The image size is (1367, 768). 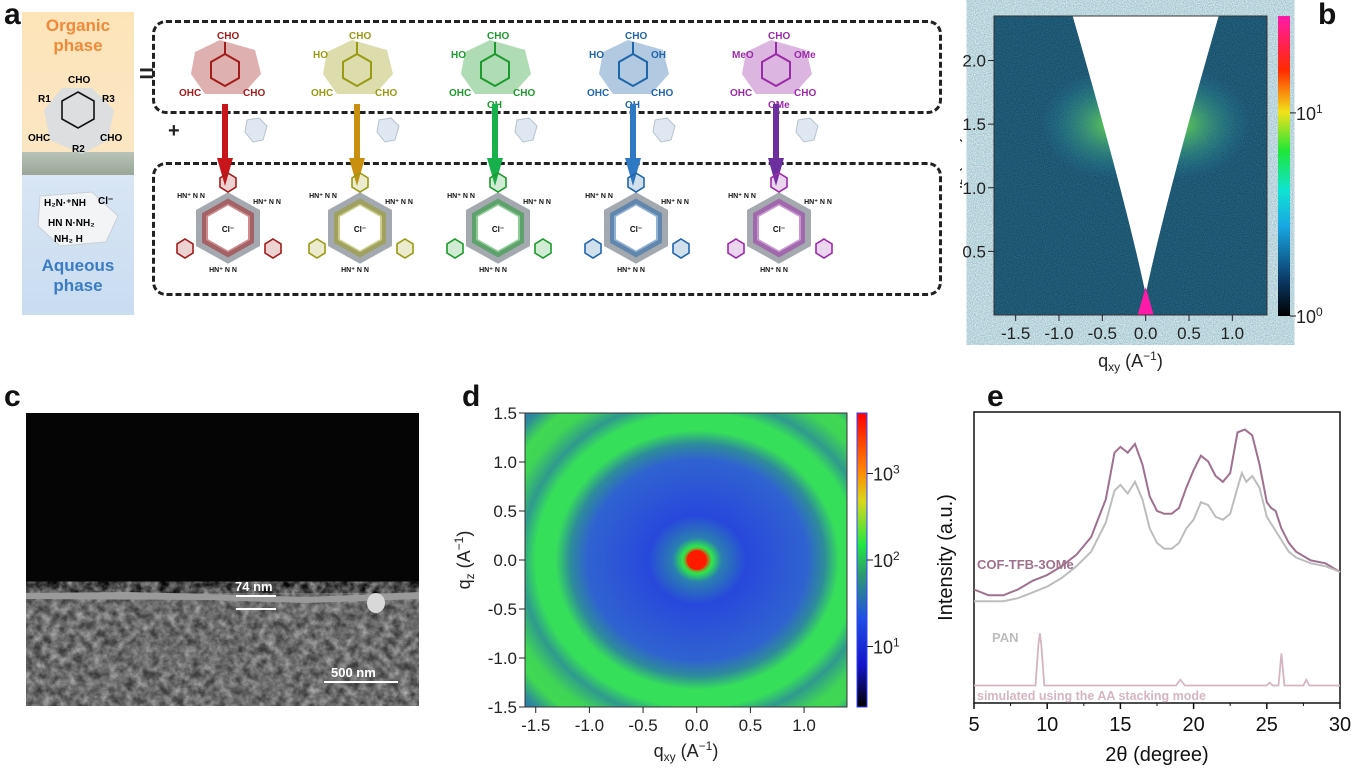 I want to click on panel-label-d: d, so click(x=471, y=396).